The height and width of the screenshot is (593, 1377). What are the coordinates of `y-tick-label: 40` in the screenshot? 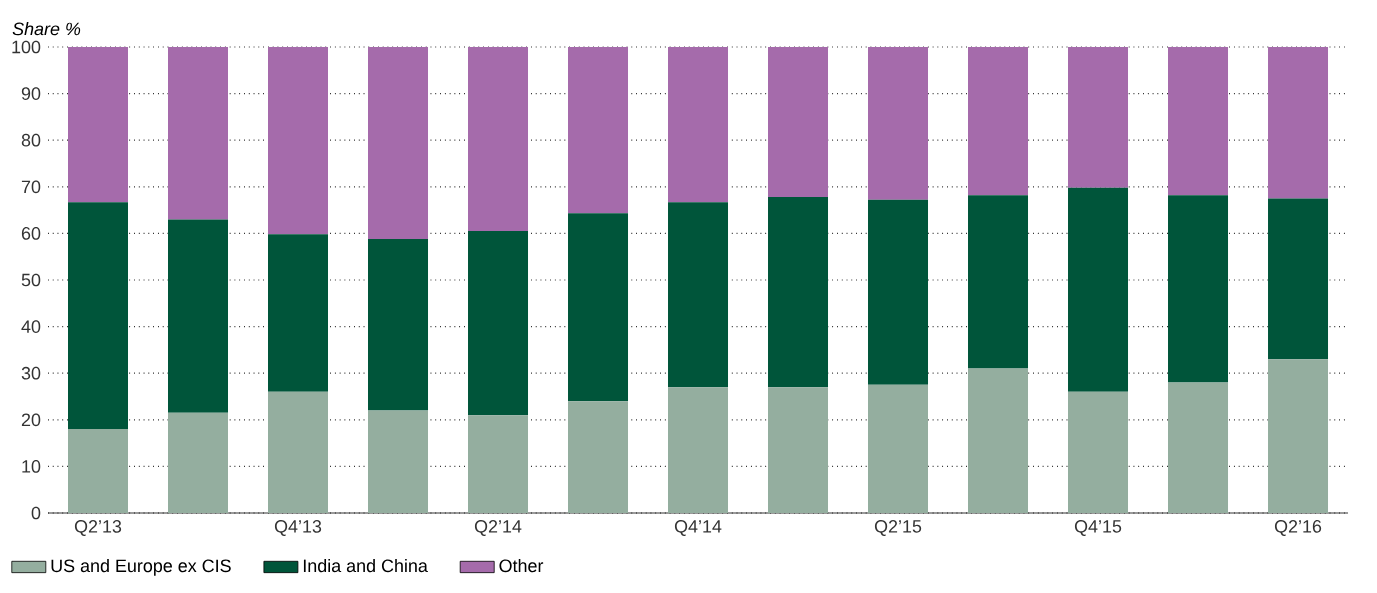 It's located at (31, 326).